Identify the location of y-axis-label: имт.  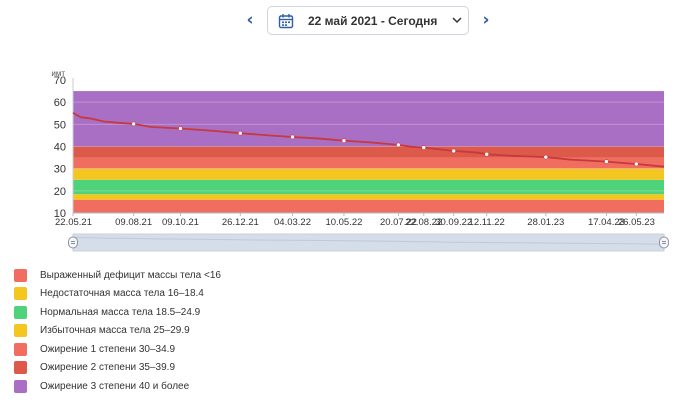
(58, 73).